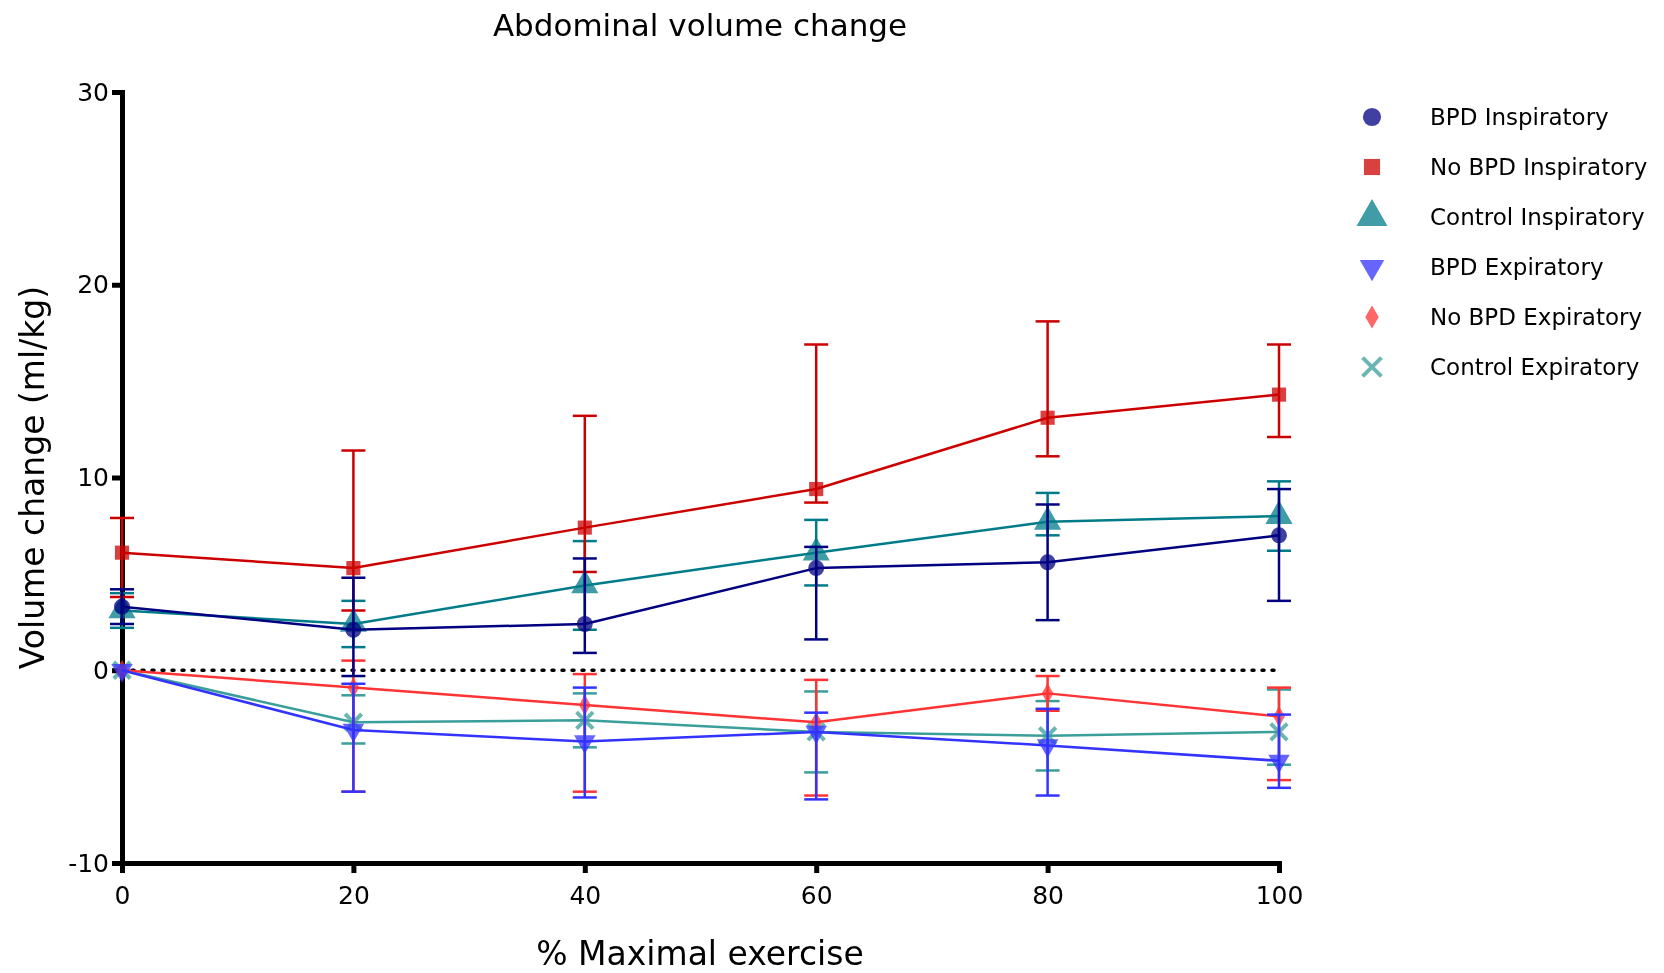  I want to click on y-tick-label: 10, so click(93, 477).